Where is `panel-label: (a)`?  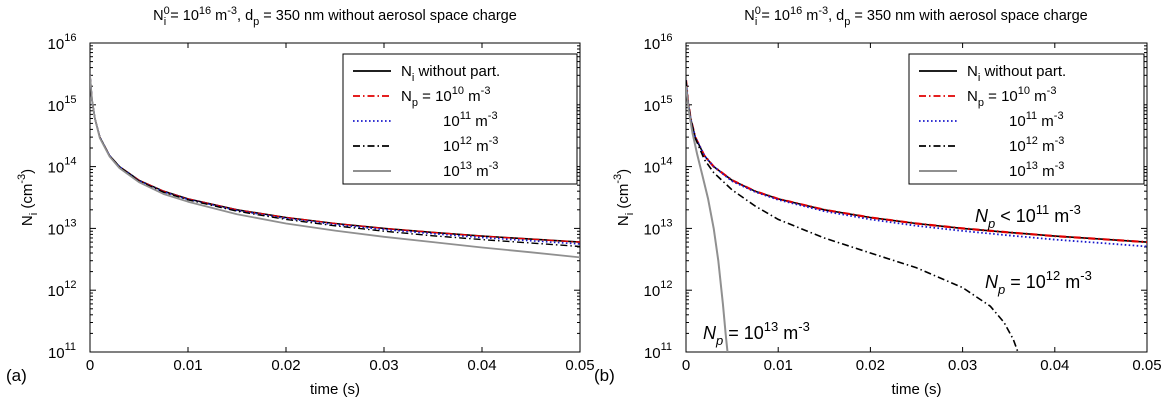 panel-label: (a) is located at coordinates (16, 375).